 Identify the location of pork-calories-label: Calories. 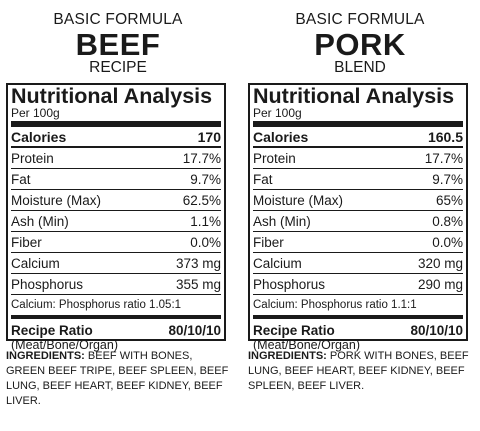
(281, 136).